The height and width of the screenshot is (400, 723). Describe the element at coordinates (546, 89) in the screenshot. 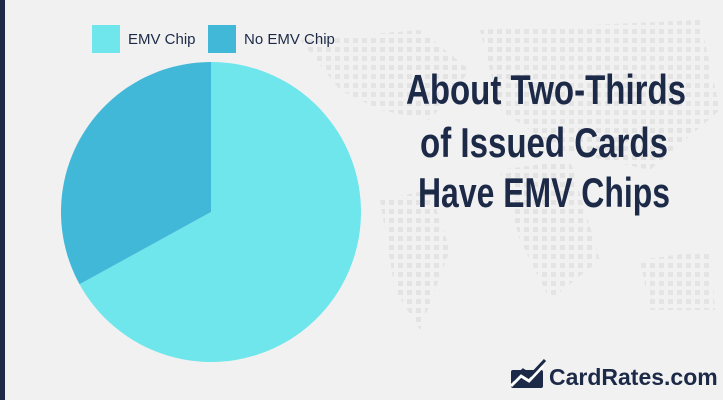

I see `chart-title: About Two-Thirds` at that location.